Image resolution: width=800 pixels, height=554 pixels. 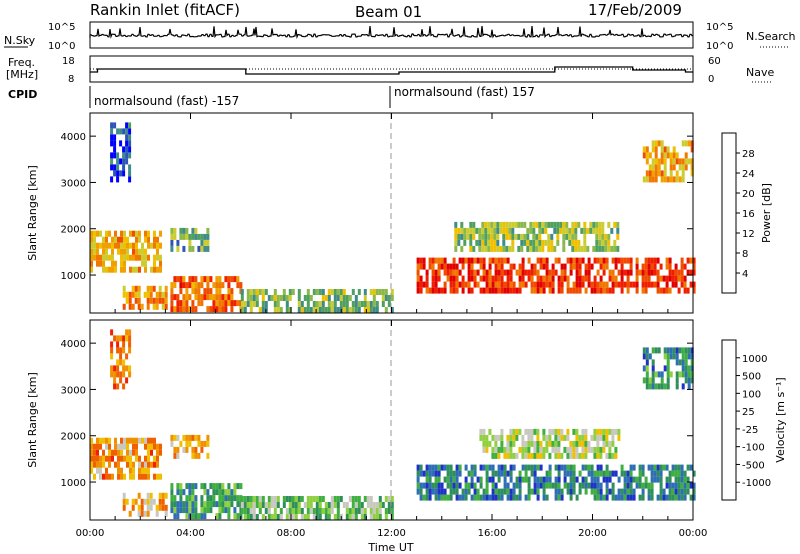 I want to click on nsearch-label: N.Search, so click(x=771, y=36).